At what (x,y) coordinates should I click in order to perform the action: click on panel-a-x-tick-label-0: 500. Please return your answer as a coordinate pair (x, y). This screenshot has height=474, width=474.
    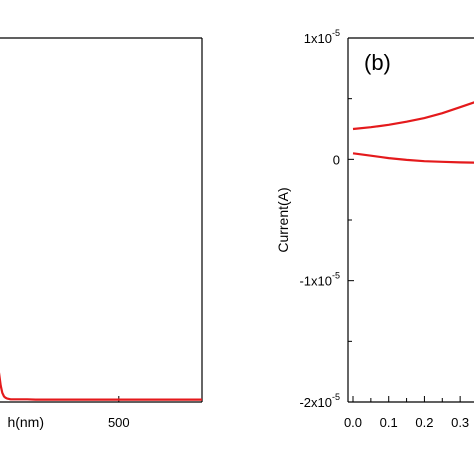
    Looking at the image, I should click on (119, 422).